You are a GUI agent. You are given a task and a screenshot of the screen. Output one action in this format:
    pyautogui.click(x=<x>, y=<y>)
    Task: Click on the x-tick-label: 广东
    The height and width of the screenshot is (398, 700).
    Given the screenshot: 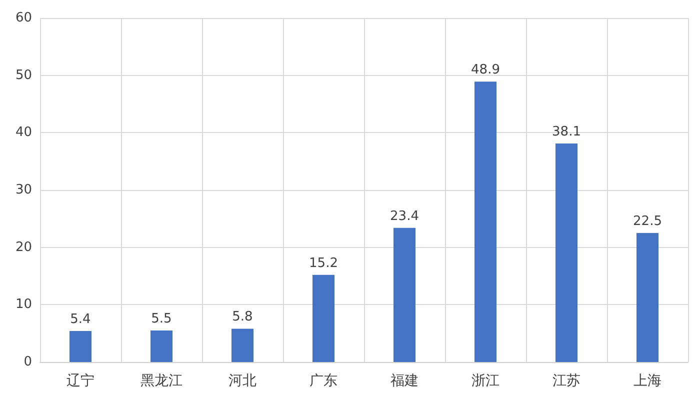 What is the action you would take?
    pyautogui.click(x=324, y=381)
    